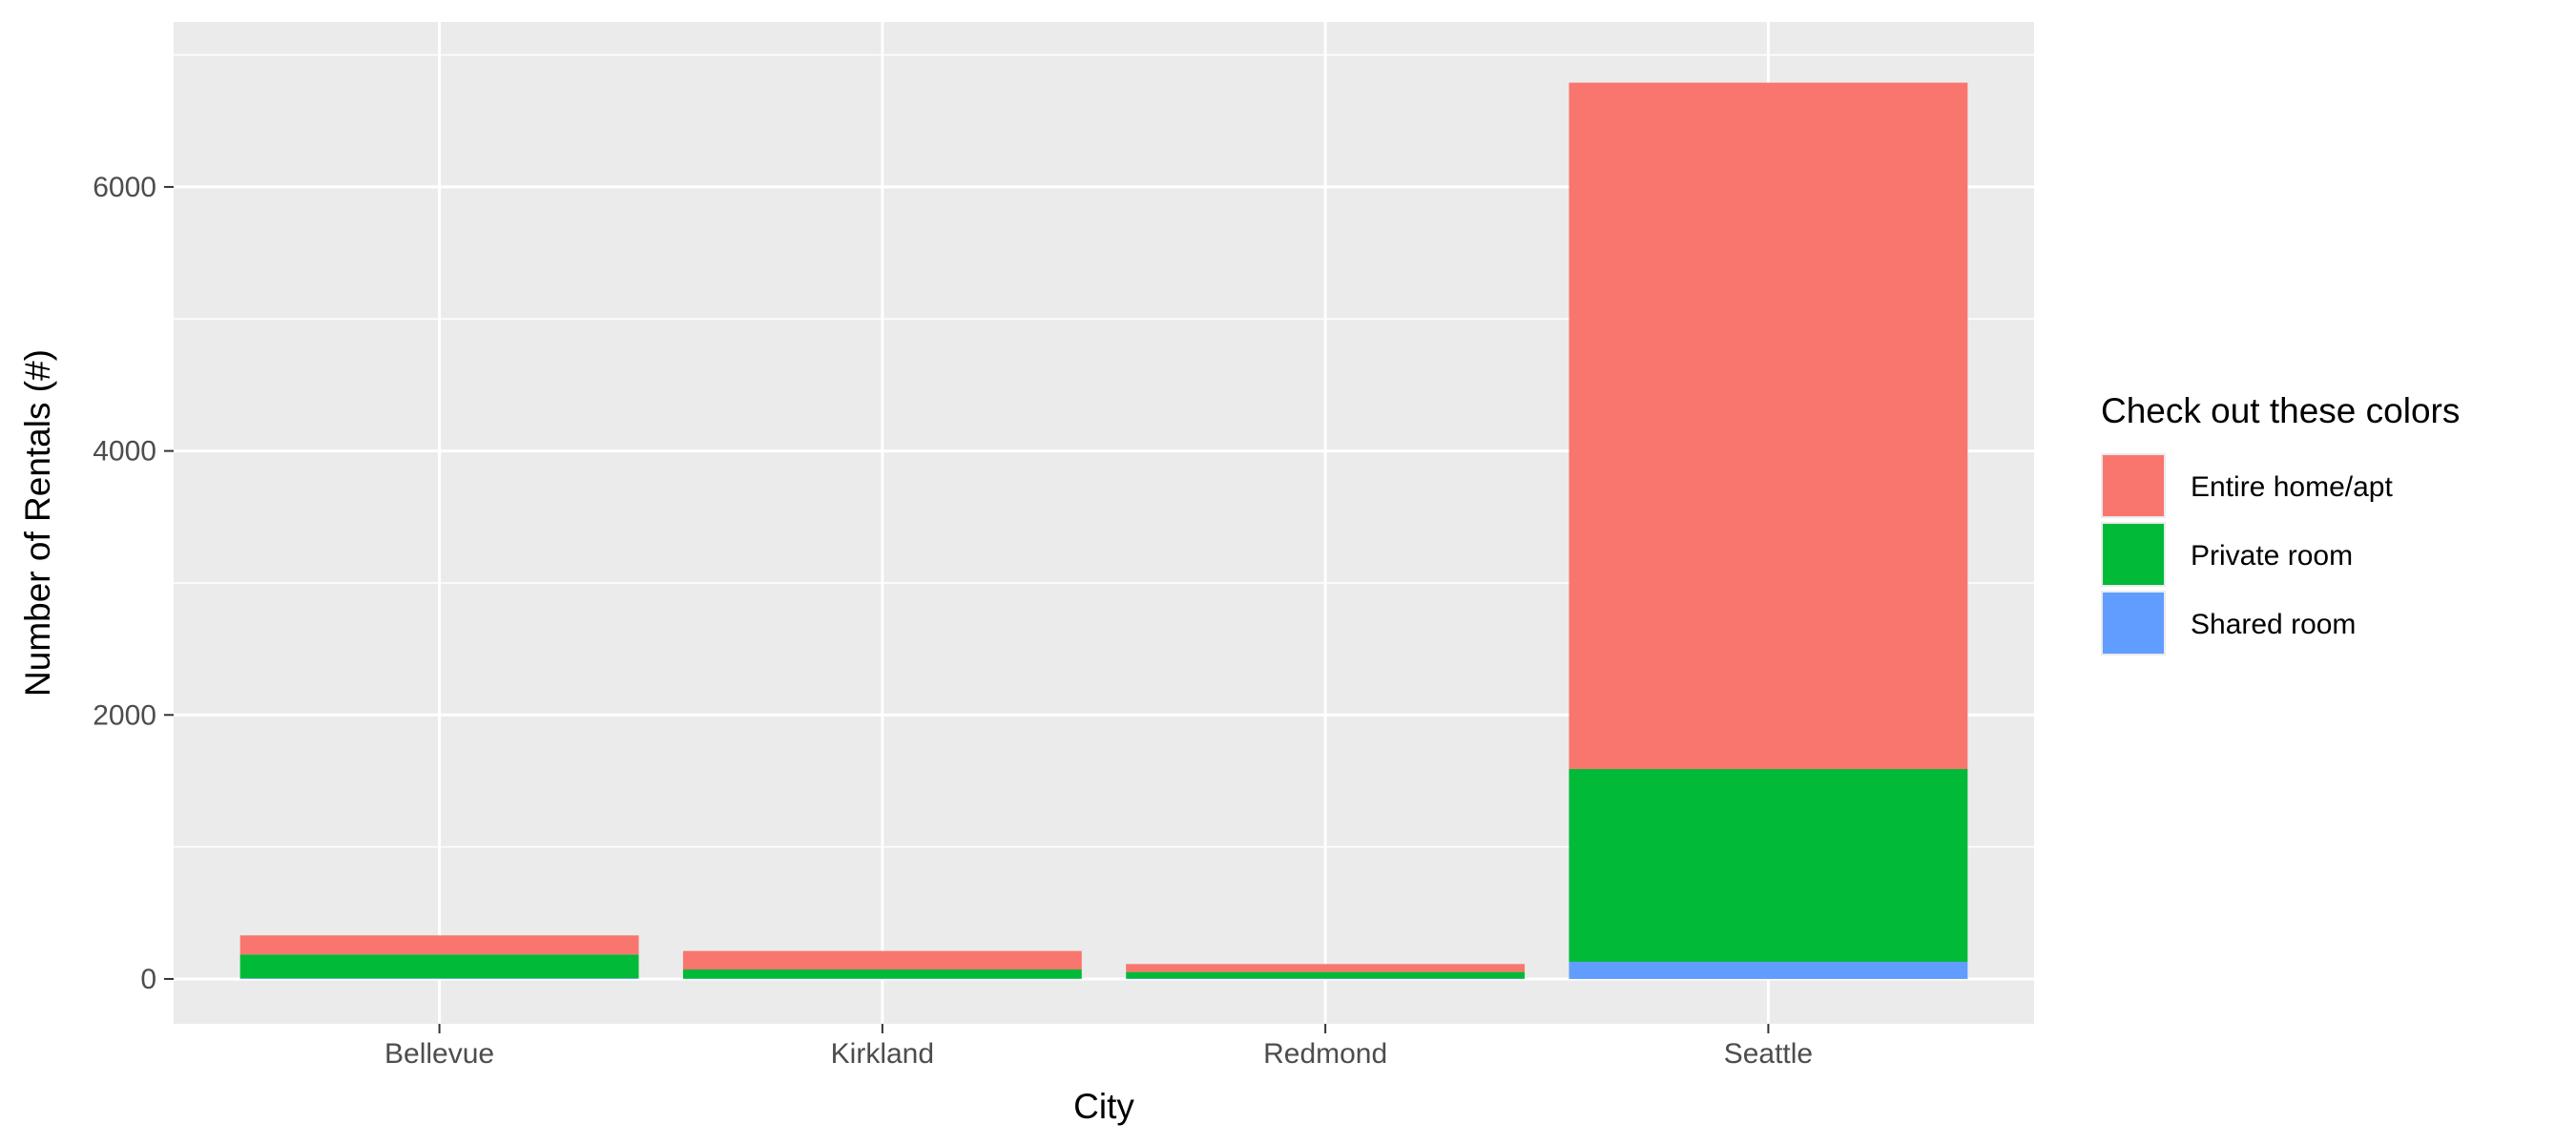  What do you see at coordinates (882, 960) in the screenshot?
I see `bar-kirkland-entire-home-apt` at bounding box center [882, 960].